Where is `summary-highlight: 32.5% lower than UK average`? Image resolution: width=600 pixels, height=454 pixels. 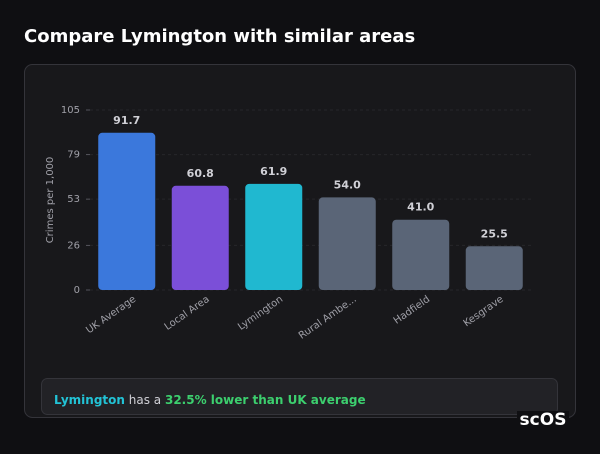 summary-highlight: 32.5% lower than UK average is located at coordinates (265, 400).